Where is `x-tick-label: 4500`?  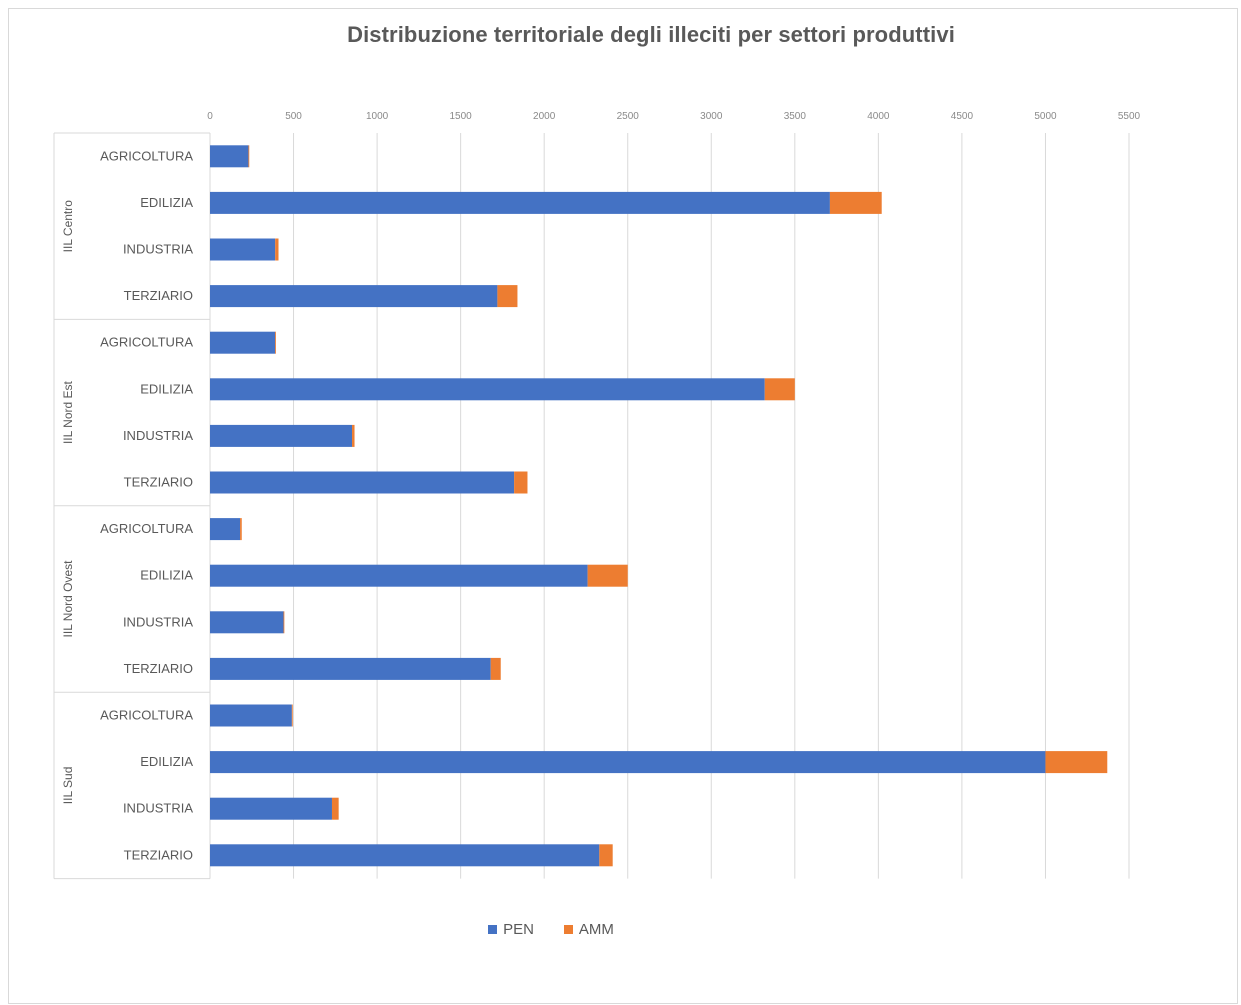
x-tick-label: 4500 is located at coordinates (962, 116).